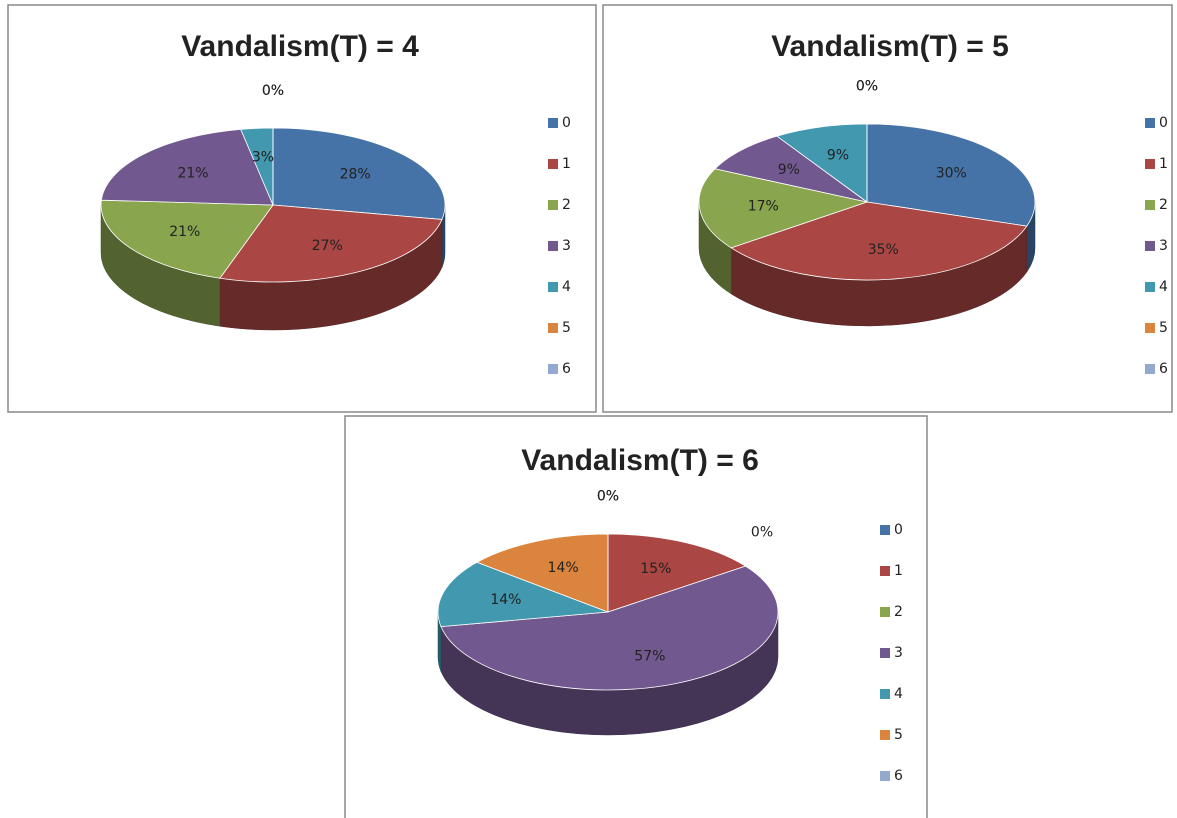 Image resolution: width=1177 pixels, height=818 pixels. Describe the element at coordinates (649, 656) in the screenshot. I see `data-label: 57%` at that location.